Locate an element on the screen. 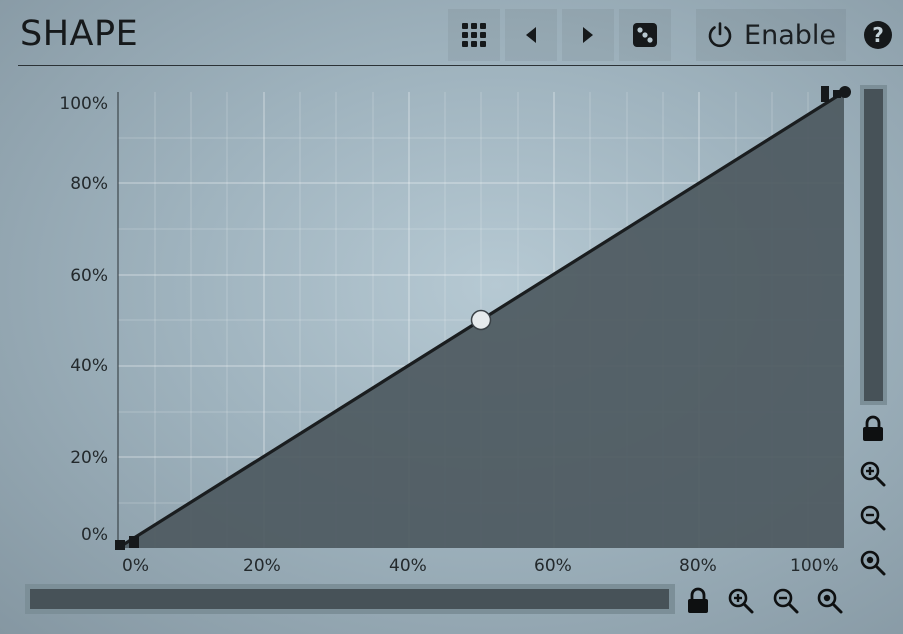 The image size is (903, 634). help-icon: ? is located at coordinates (878, 35).